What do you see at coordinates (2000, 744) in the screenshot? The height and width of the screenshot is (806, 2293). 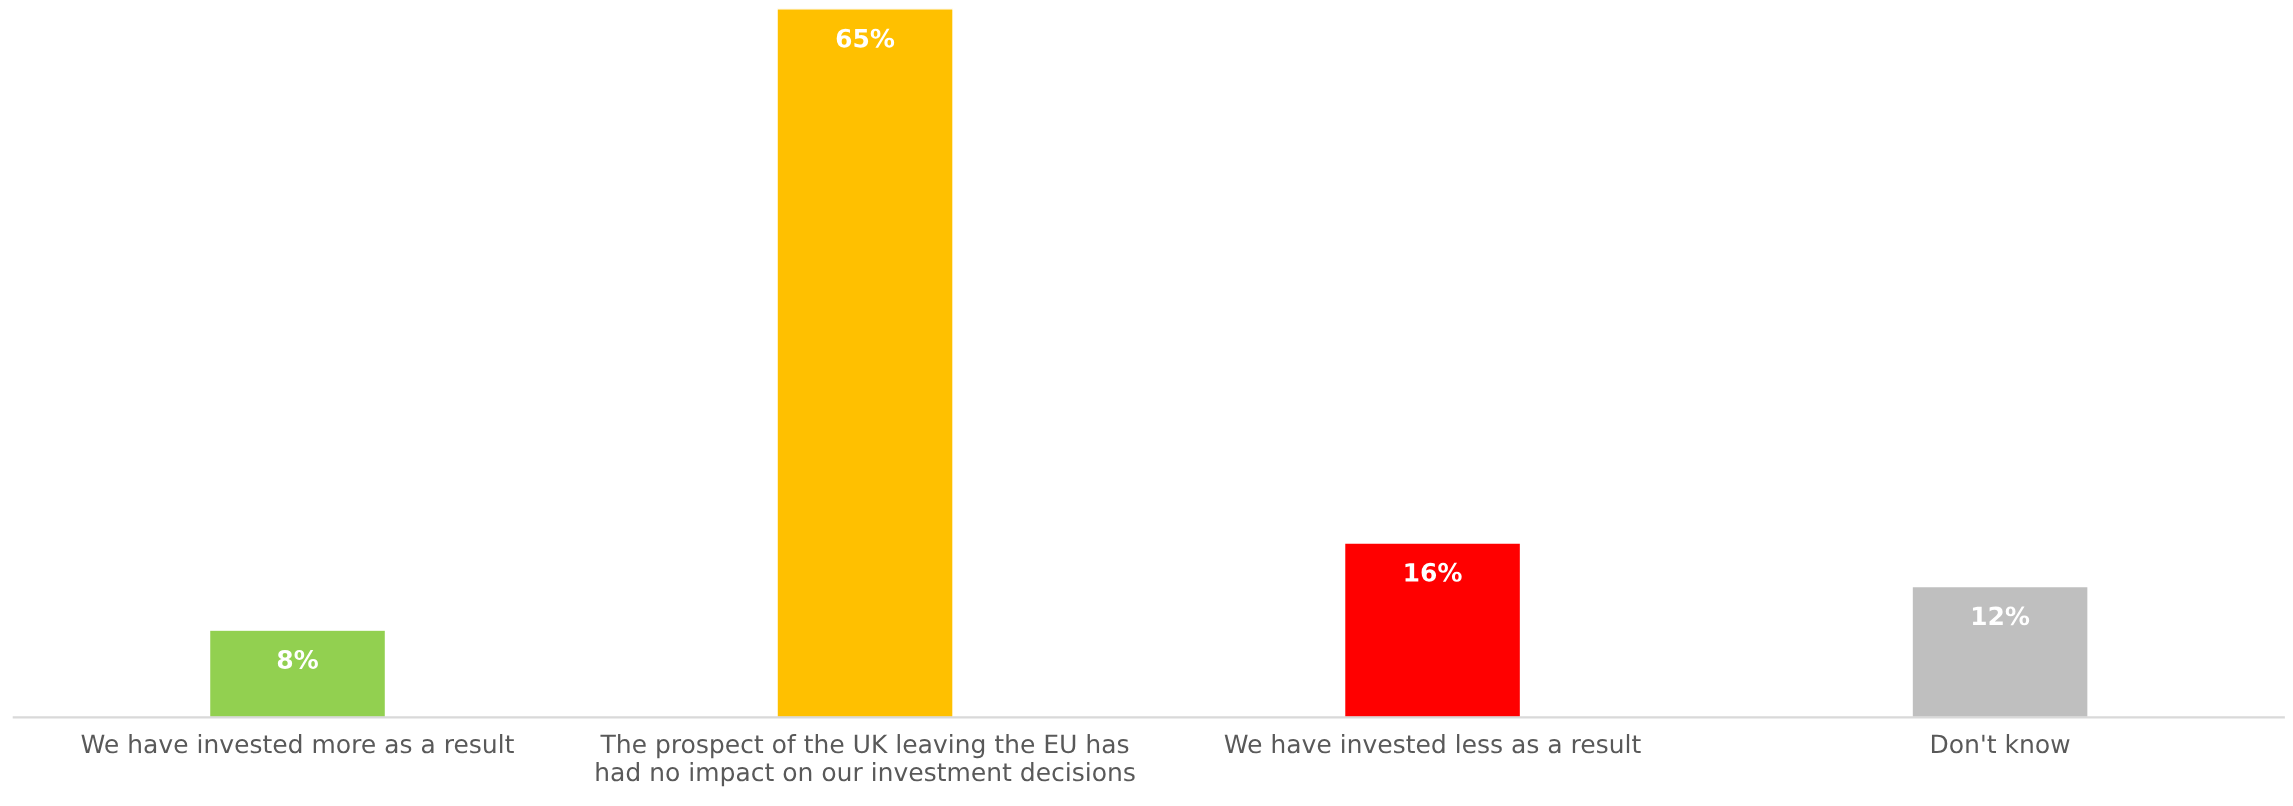 I see `x-tick-label: Don't know` at bounding box center [2000, 744].